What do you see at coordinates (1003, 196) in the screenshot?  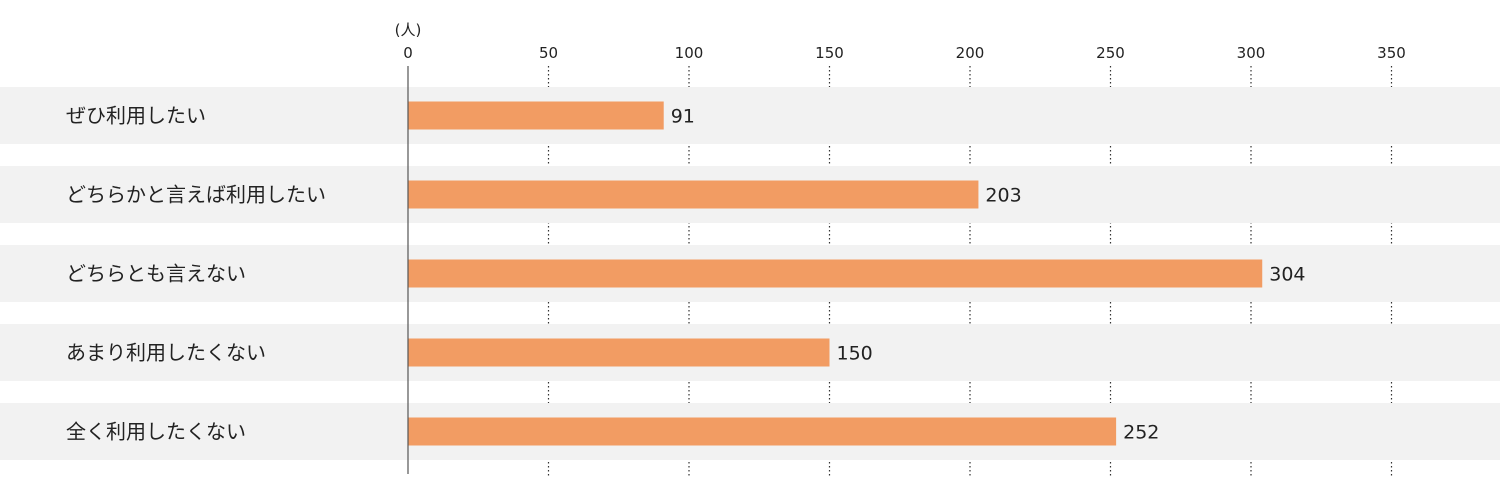 I see `value-label: 203` at bounding box center [1003, 196].